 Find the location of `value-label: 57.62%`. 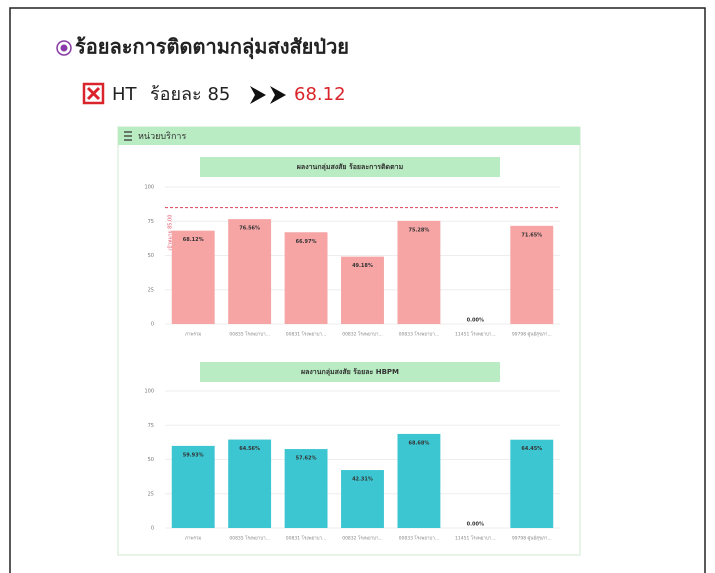

value-label: 57.62% is located at coordinates (306, 459).